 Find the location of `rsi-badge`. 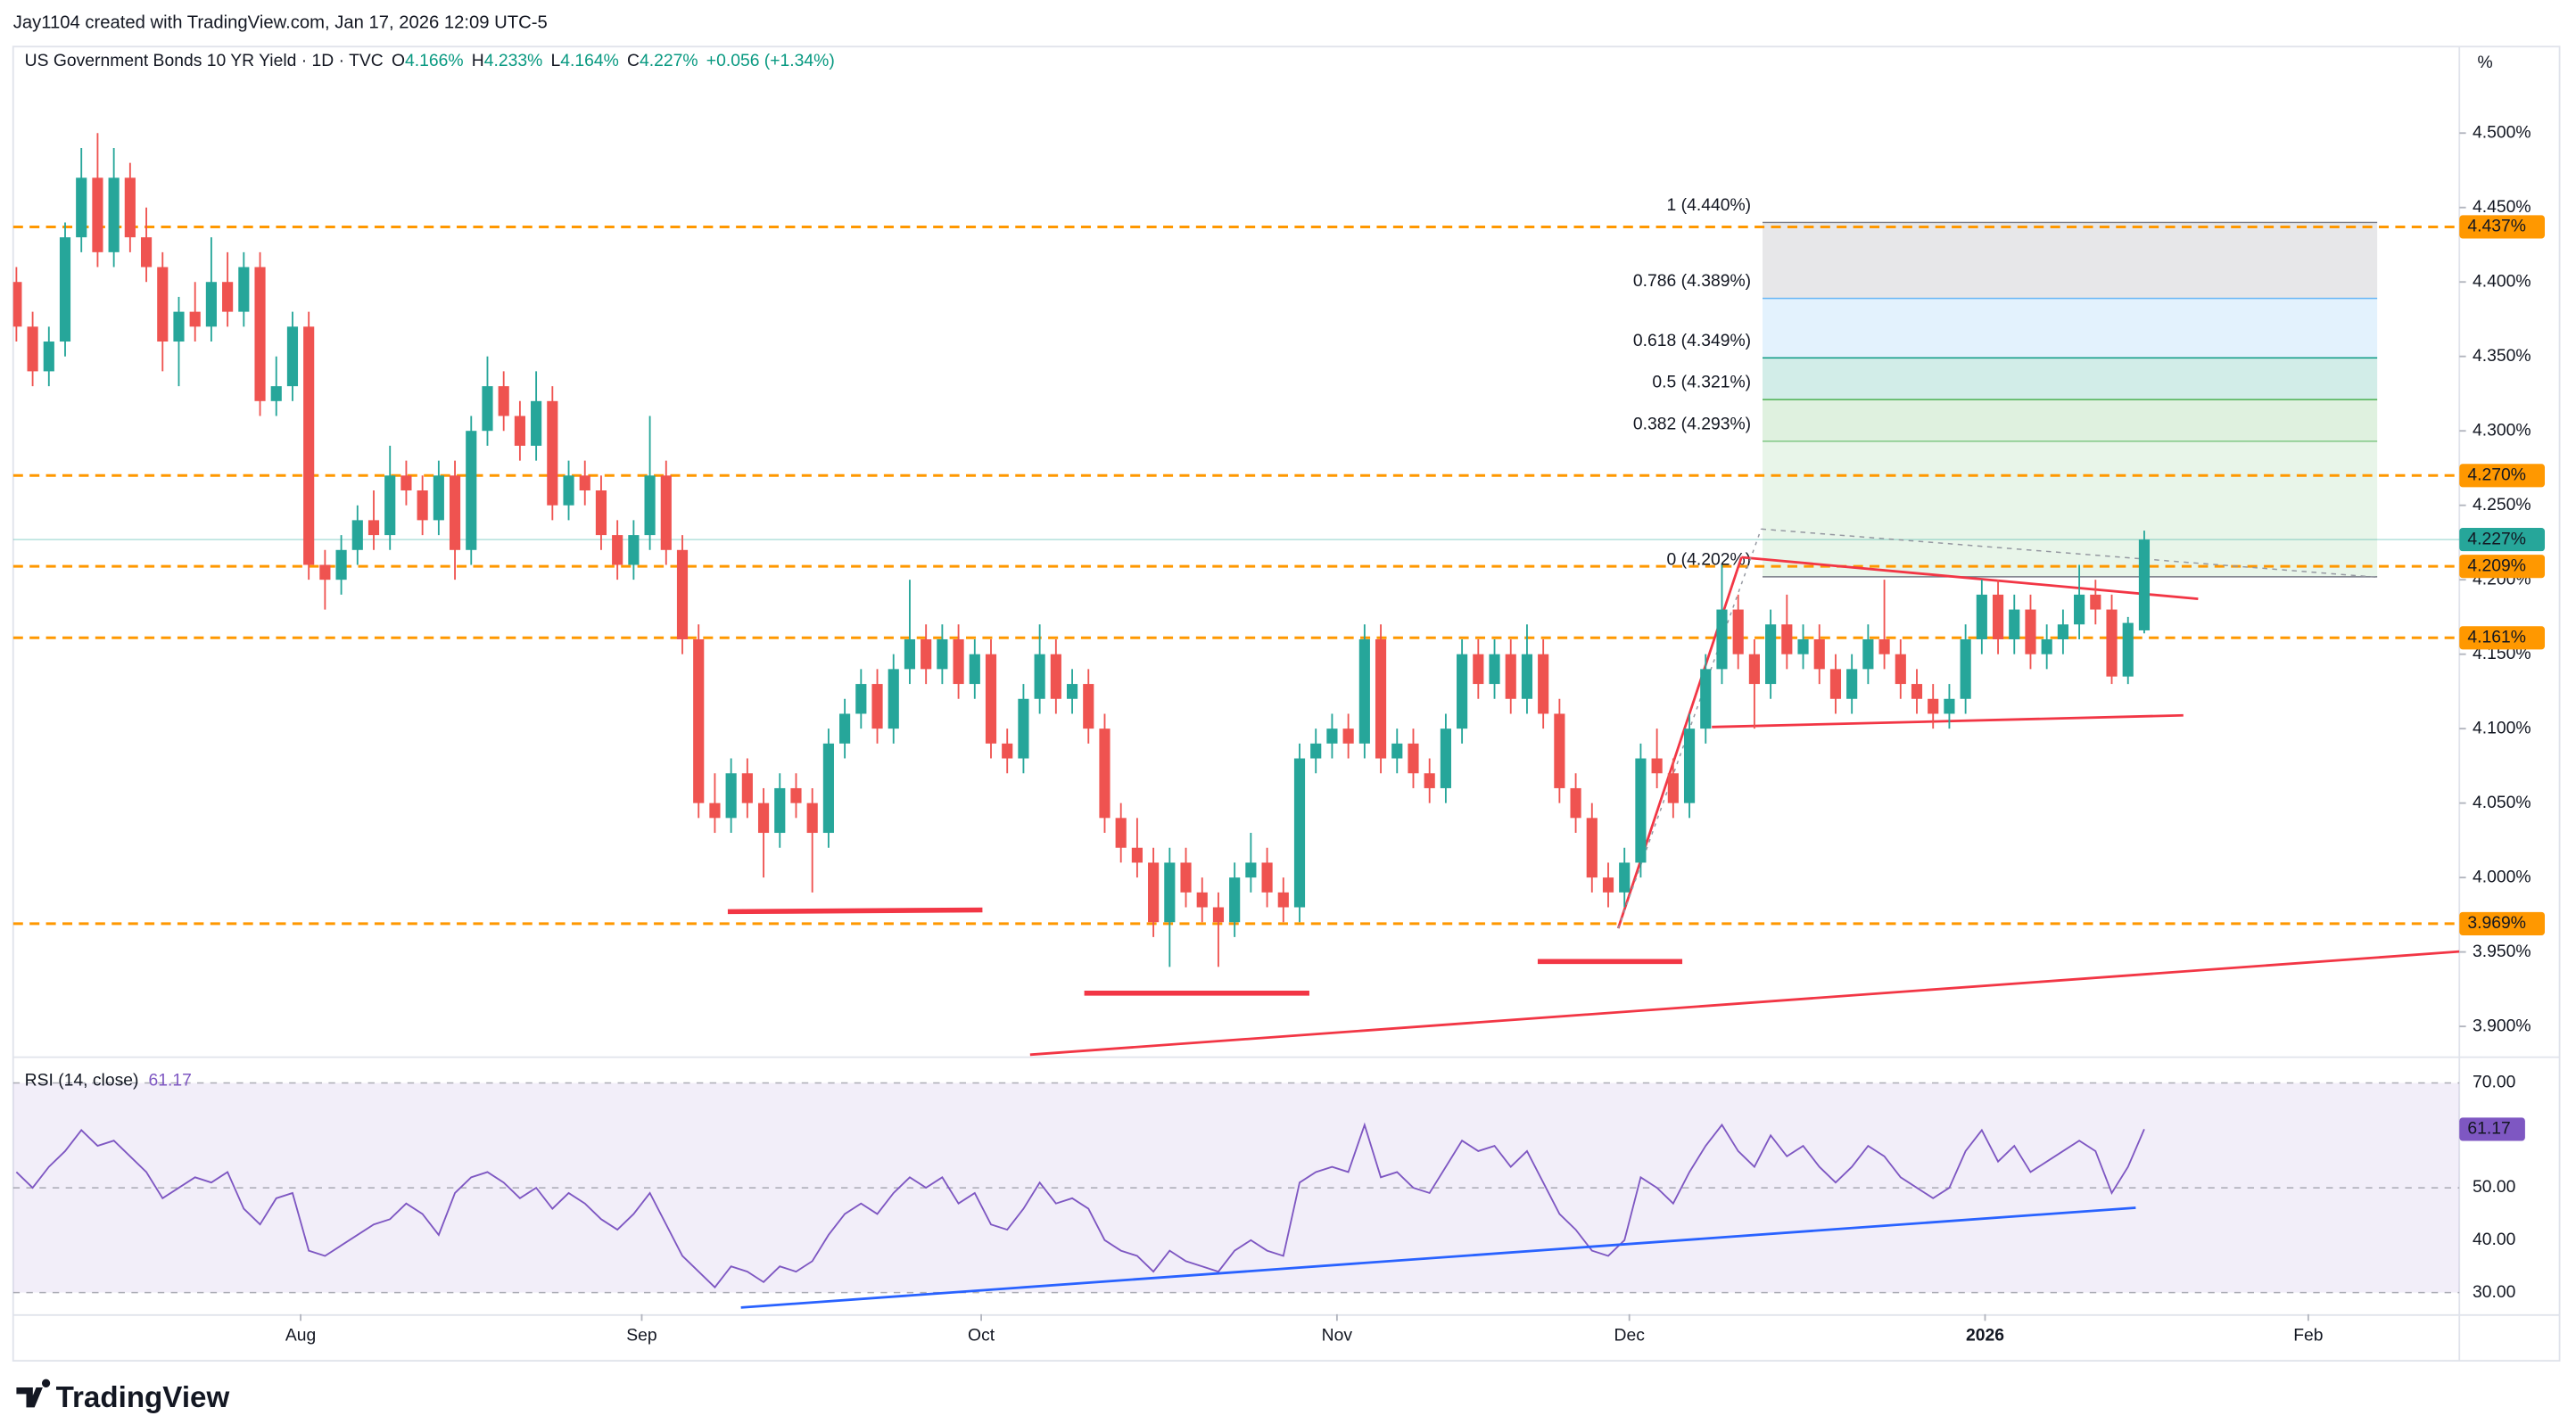

rsi-badge is located at coordinates (2492, 1129).